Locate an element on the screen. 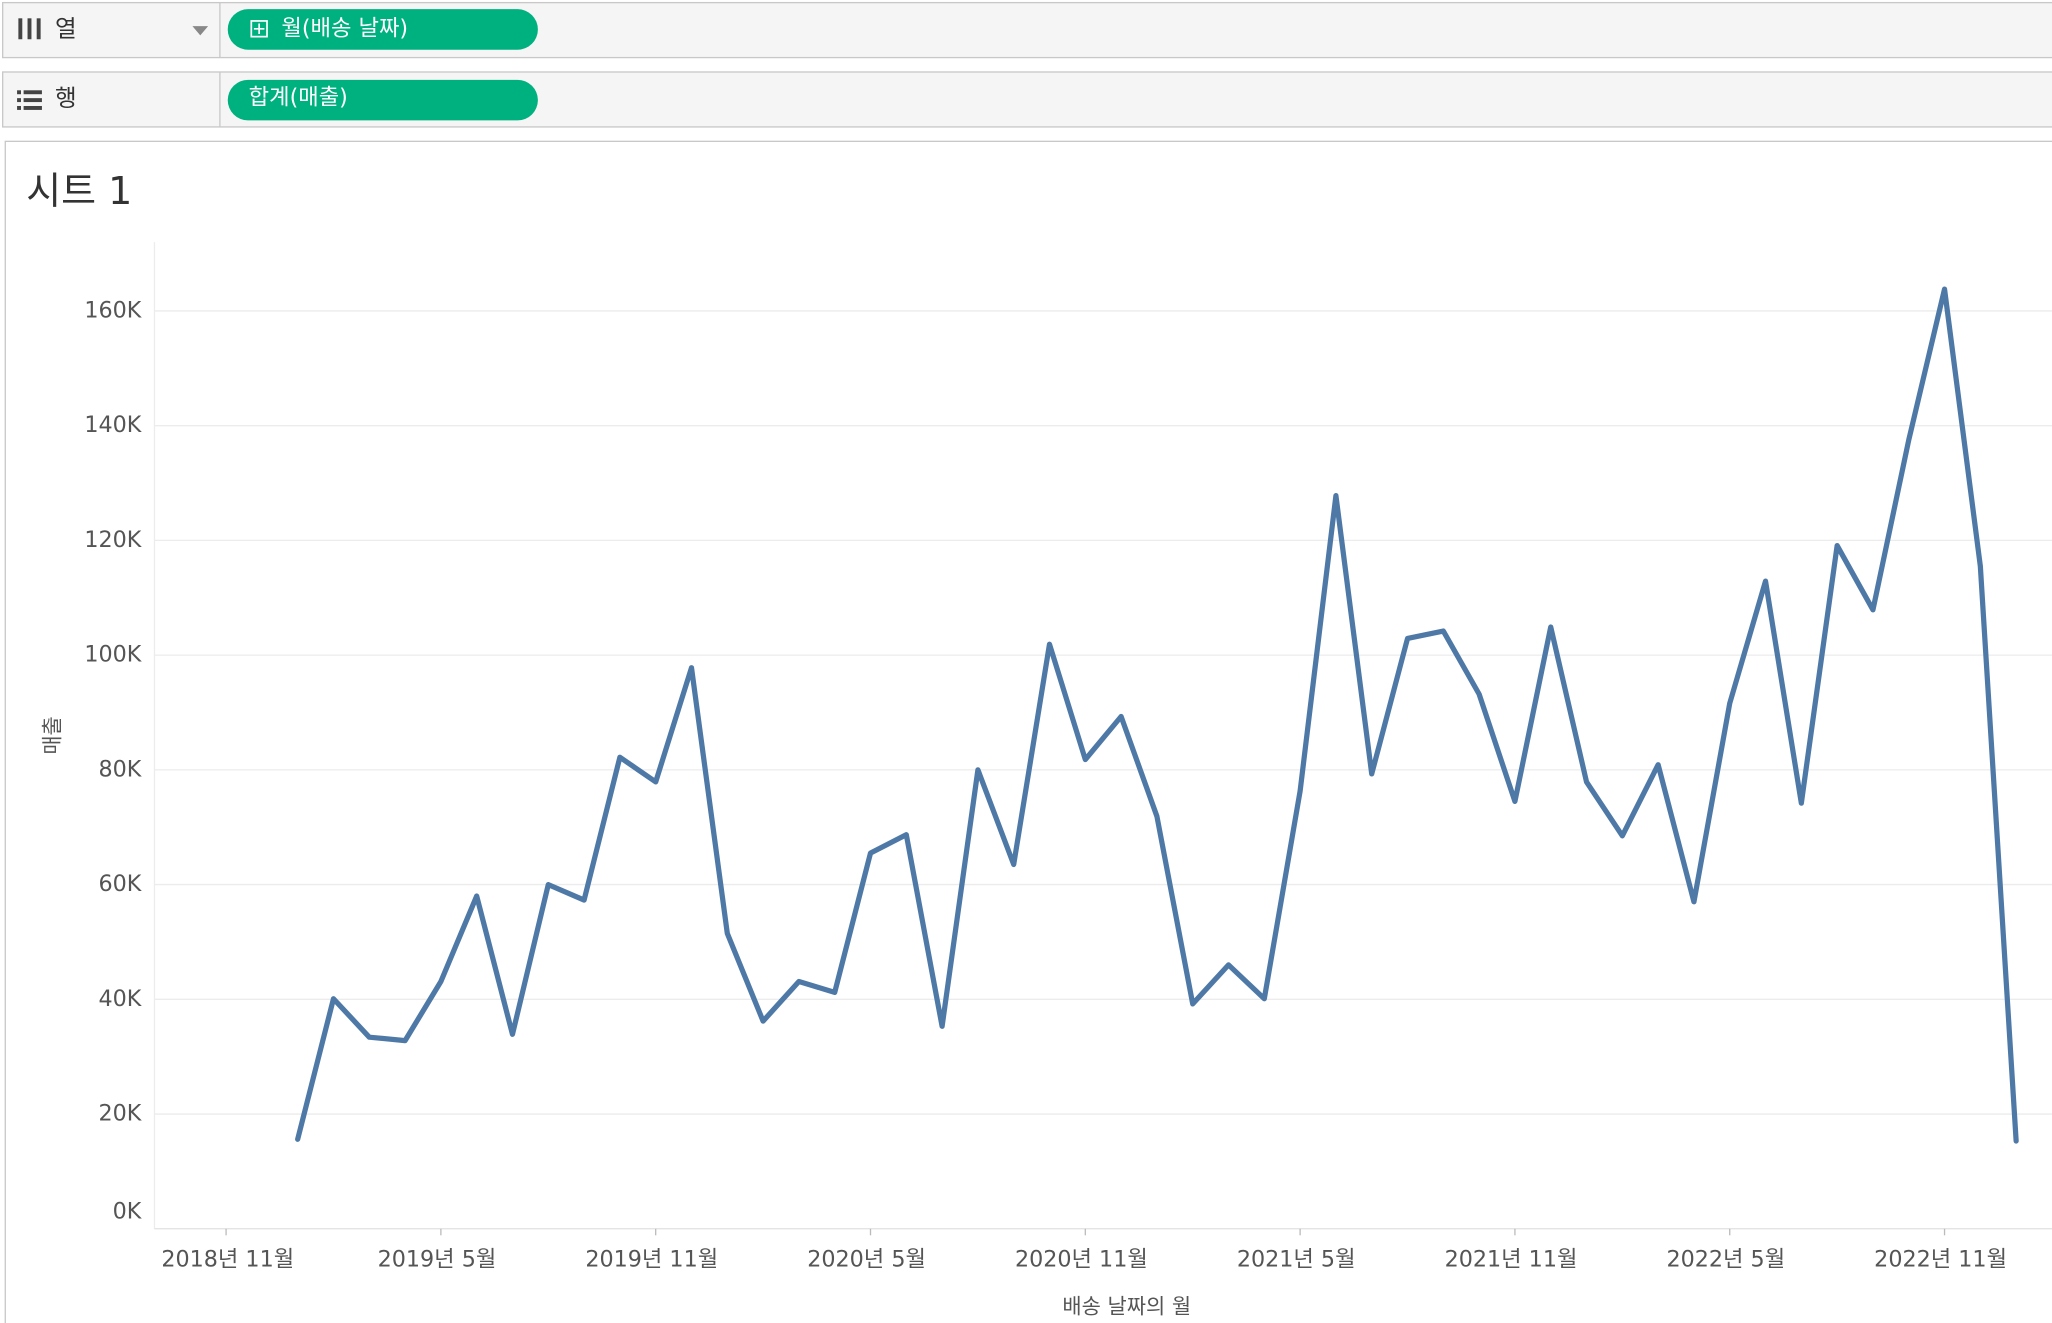 This screenshot has width=2052, height=1323. columns-icon is located at coordinates (29, 29).